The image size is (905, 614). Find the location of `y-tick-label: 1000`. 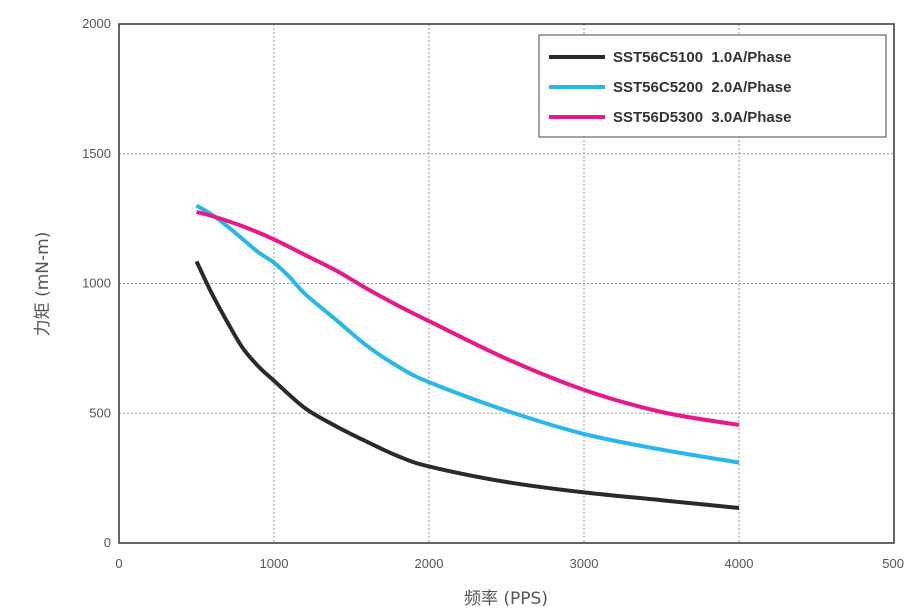

y-tick-label: 1000 is located at coordinates (96, 283).